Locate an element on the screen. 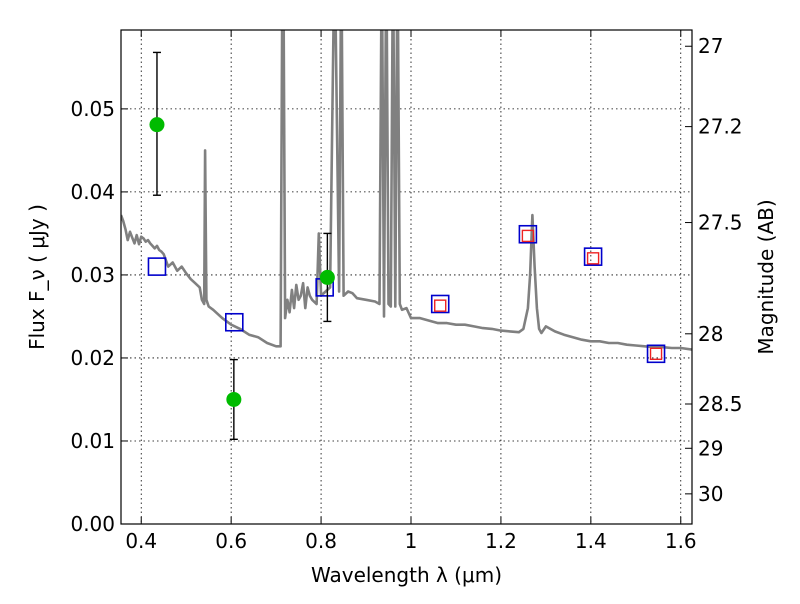  y2-tick-label: 30 is located at coordinates (710, 494).